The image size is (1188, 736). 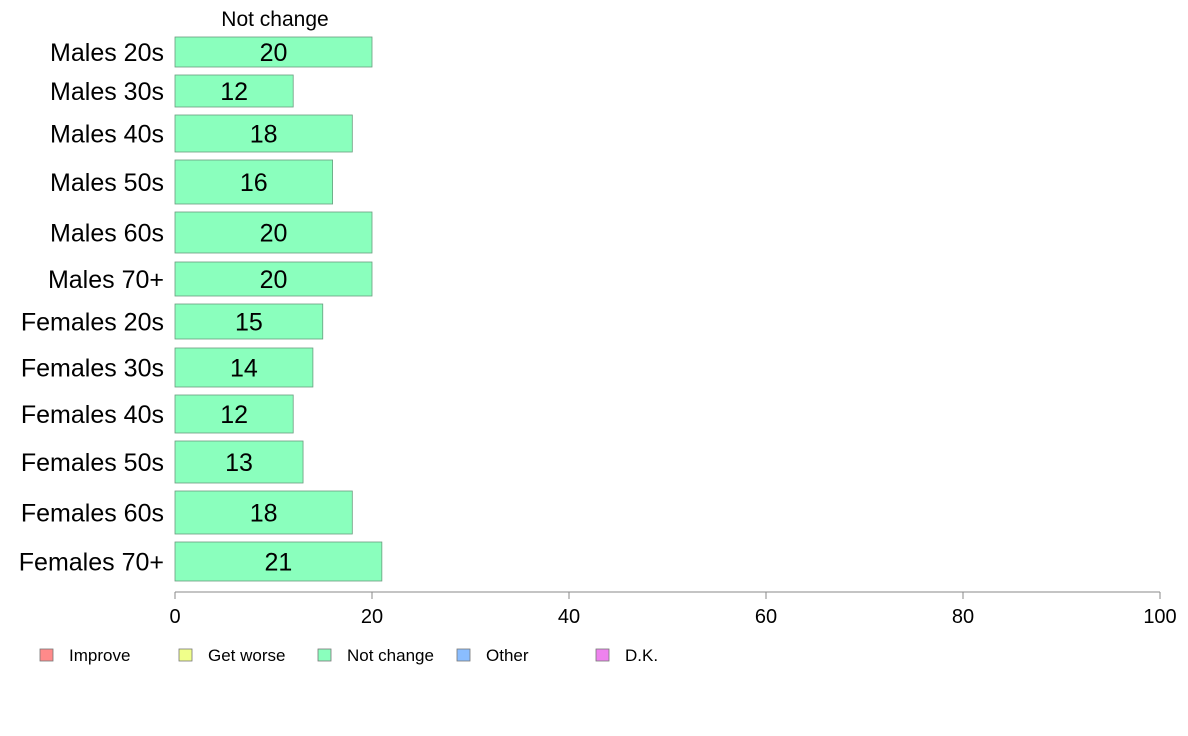 I want to click on category-label: Males 60s, so click(x=107, y=234).